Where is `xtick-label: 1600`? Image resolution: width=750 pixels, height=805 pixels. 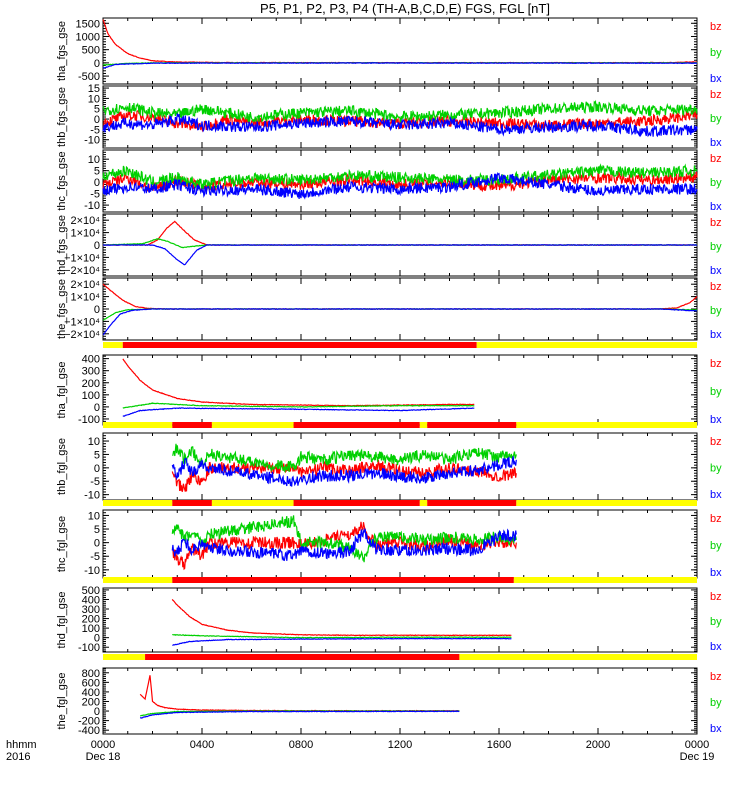
xtick-label: 1600 is located at coordinates (499, 745).